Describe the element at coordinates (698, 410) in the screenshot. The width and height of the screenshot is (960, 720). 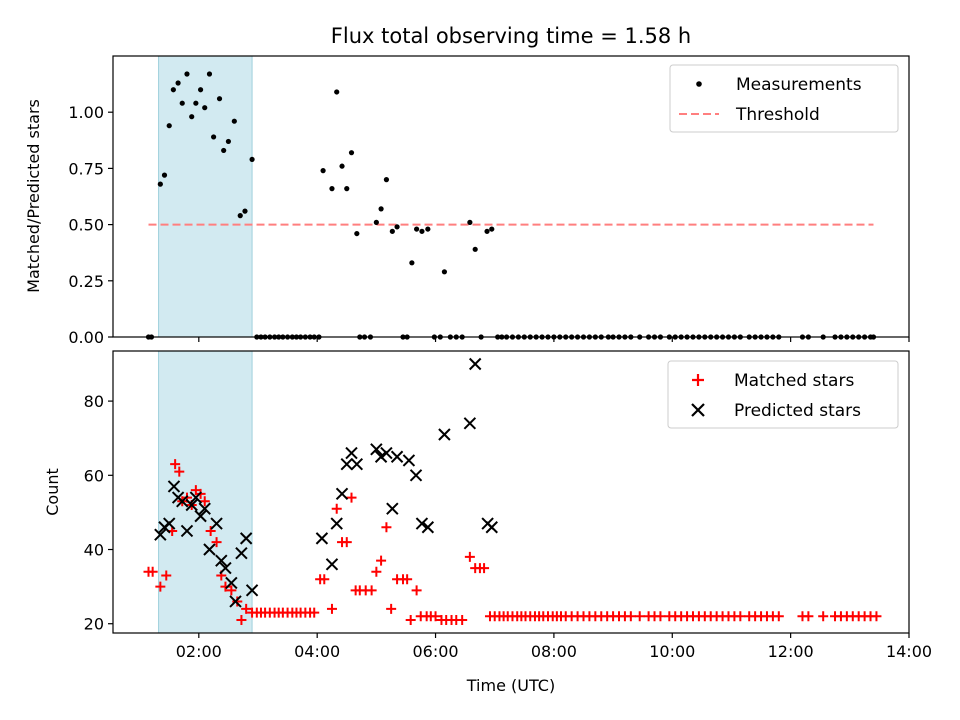
I see `legend-predicted-marker` at that location.